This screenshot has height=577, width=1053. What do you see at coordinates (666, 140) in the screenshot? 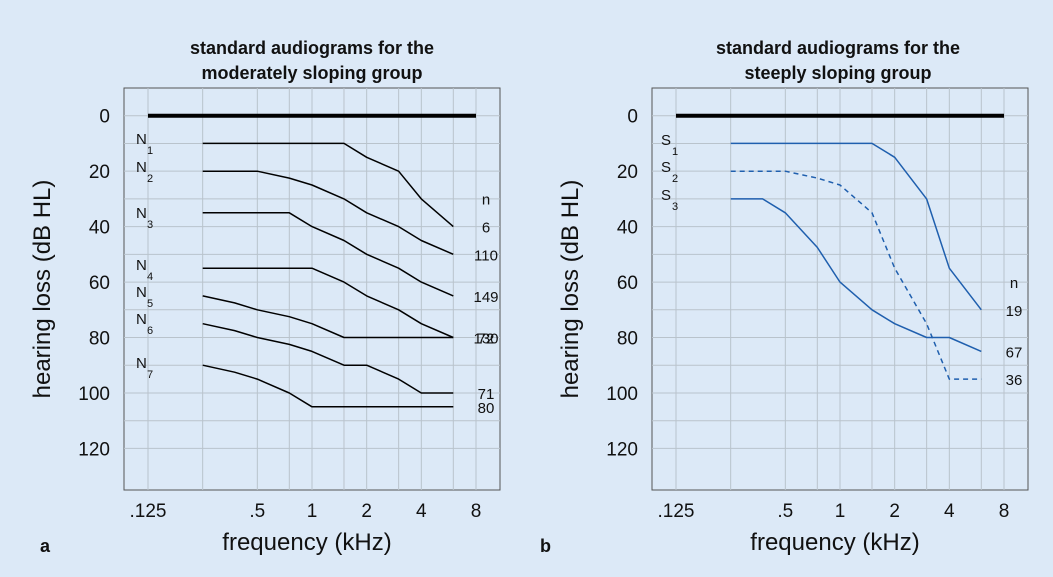
I see `series-label-s1: S` at bounding box center [666, 140].